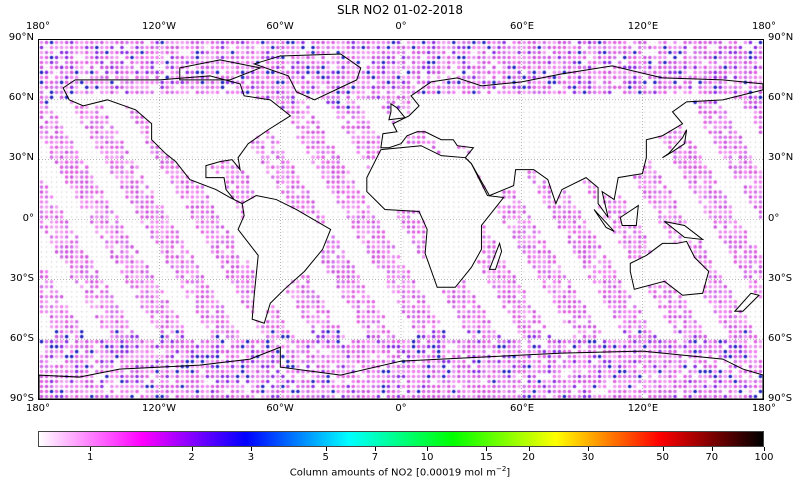  I want to click on lat-tick-left: 30°N, so click(21, 158).